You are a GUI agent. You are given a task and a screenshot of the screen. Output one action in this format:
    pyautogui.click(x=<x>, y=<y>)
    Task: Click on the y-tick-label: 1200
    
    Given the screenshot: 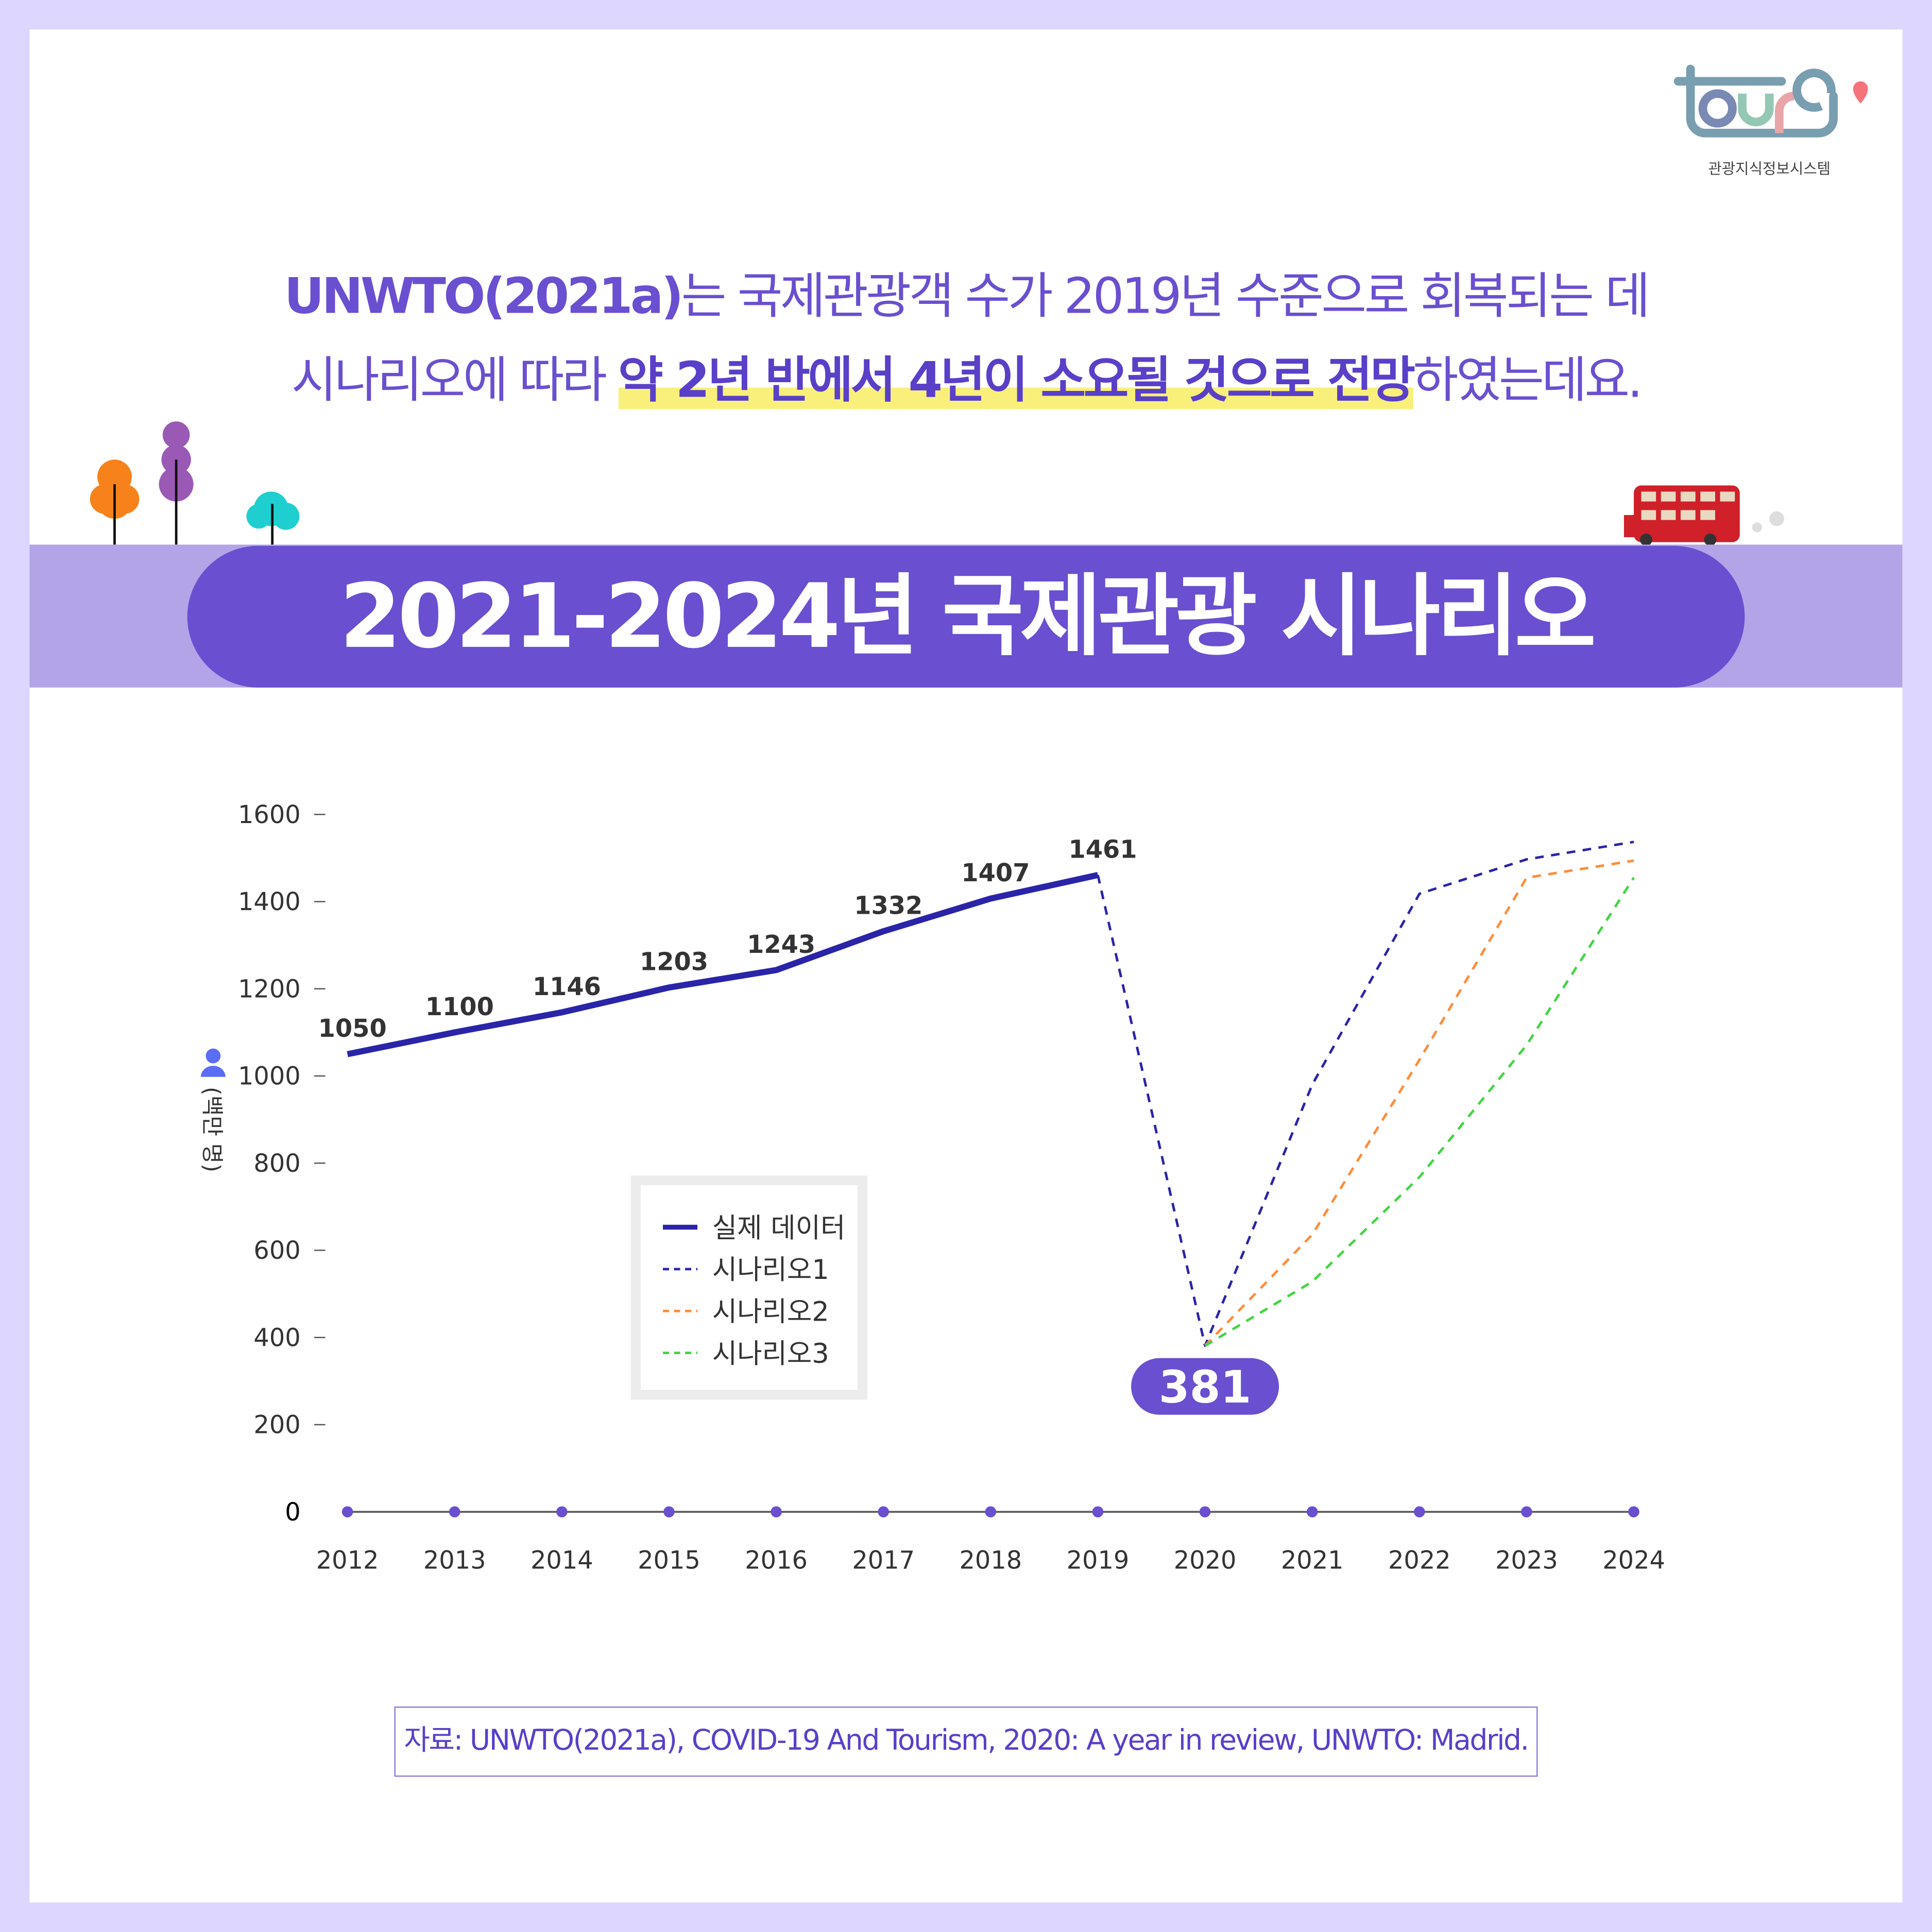 What is the action you would take?
    pyautogui.click(x=269, y=990)
    